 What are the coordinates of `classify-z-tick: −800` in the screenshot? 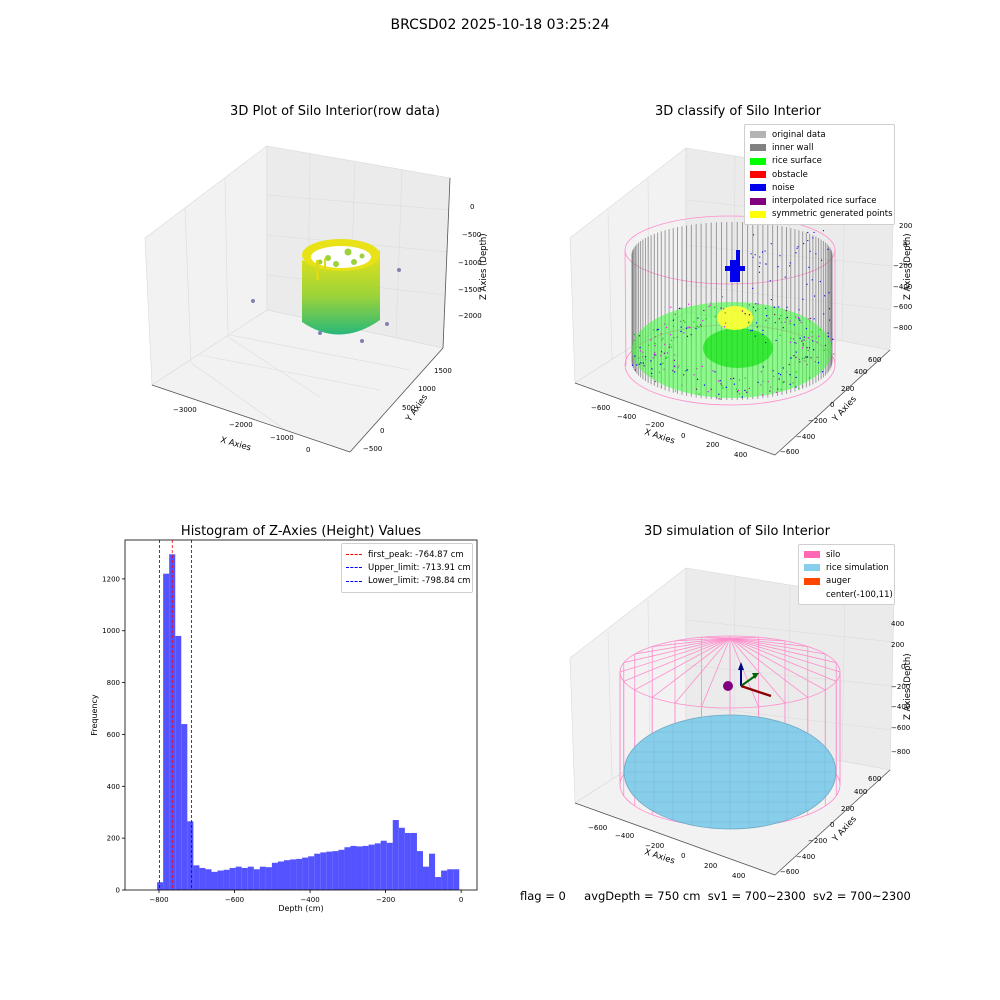 It's located at (902, 328).